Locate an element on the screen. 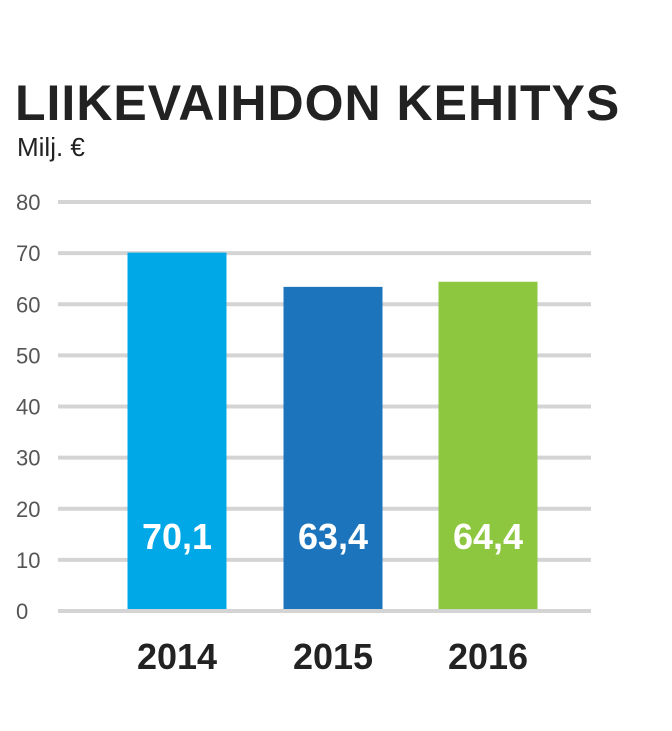 The width and height of the screenshot is (672, 731). y-tick-label: 10 is located at coordinates (28, 560).